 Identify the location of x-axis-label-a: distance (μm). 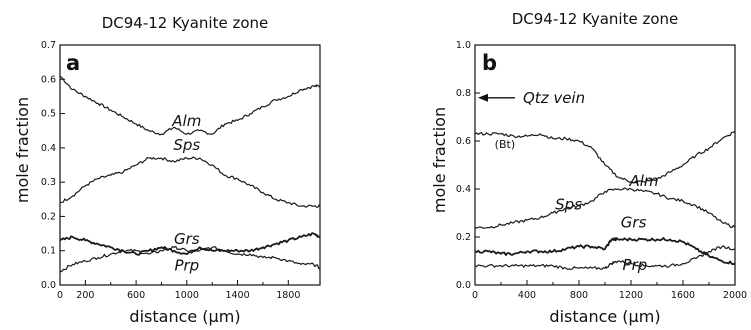
(184, 316).